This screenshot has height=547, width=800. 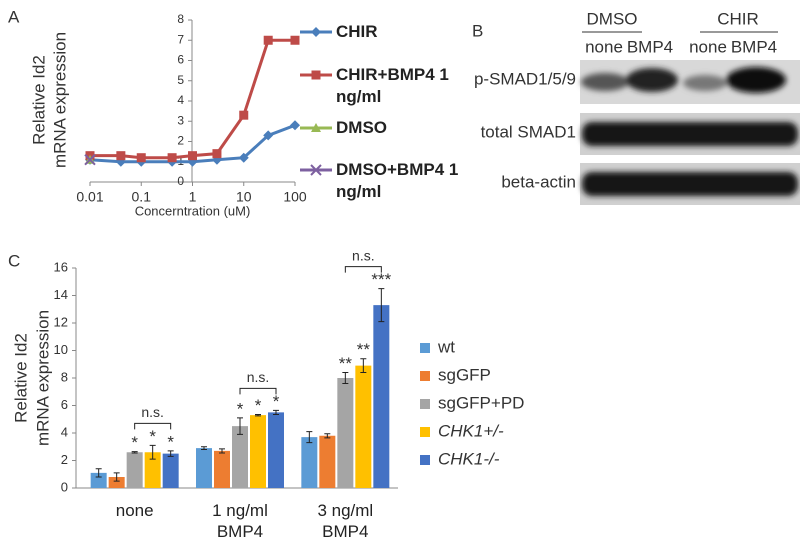 What do you see at coordinates (612, 18) in the screenshot?
I see `group-label: DMSO` at bounding box center [612, 18].